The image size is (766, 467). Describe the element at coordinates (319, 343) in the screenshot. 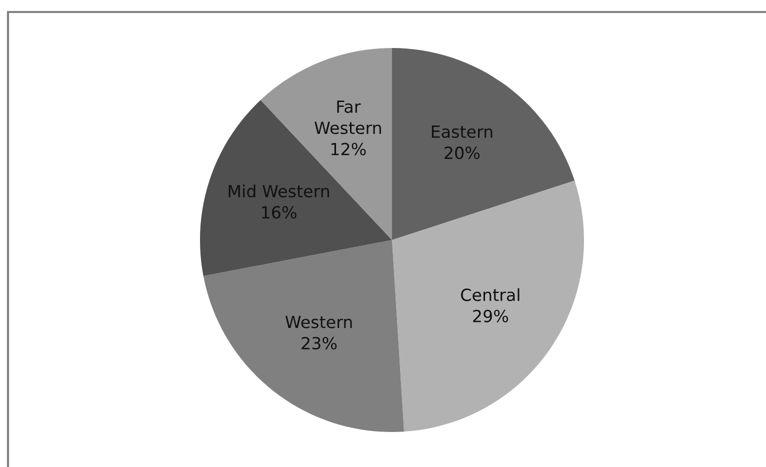

I see `data-label: 23%` at that location.